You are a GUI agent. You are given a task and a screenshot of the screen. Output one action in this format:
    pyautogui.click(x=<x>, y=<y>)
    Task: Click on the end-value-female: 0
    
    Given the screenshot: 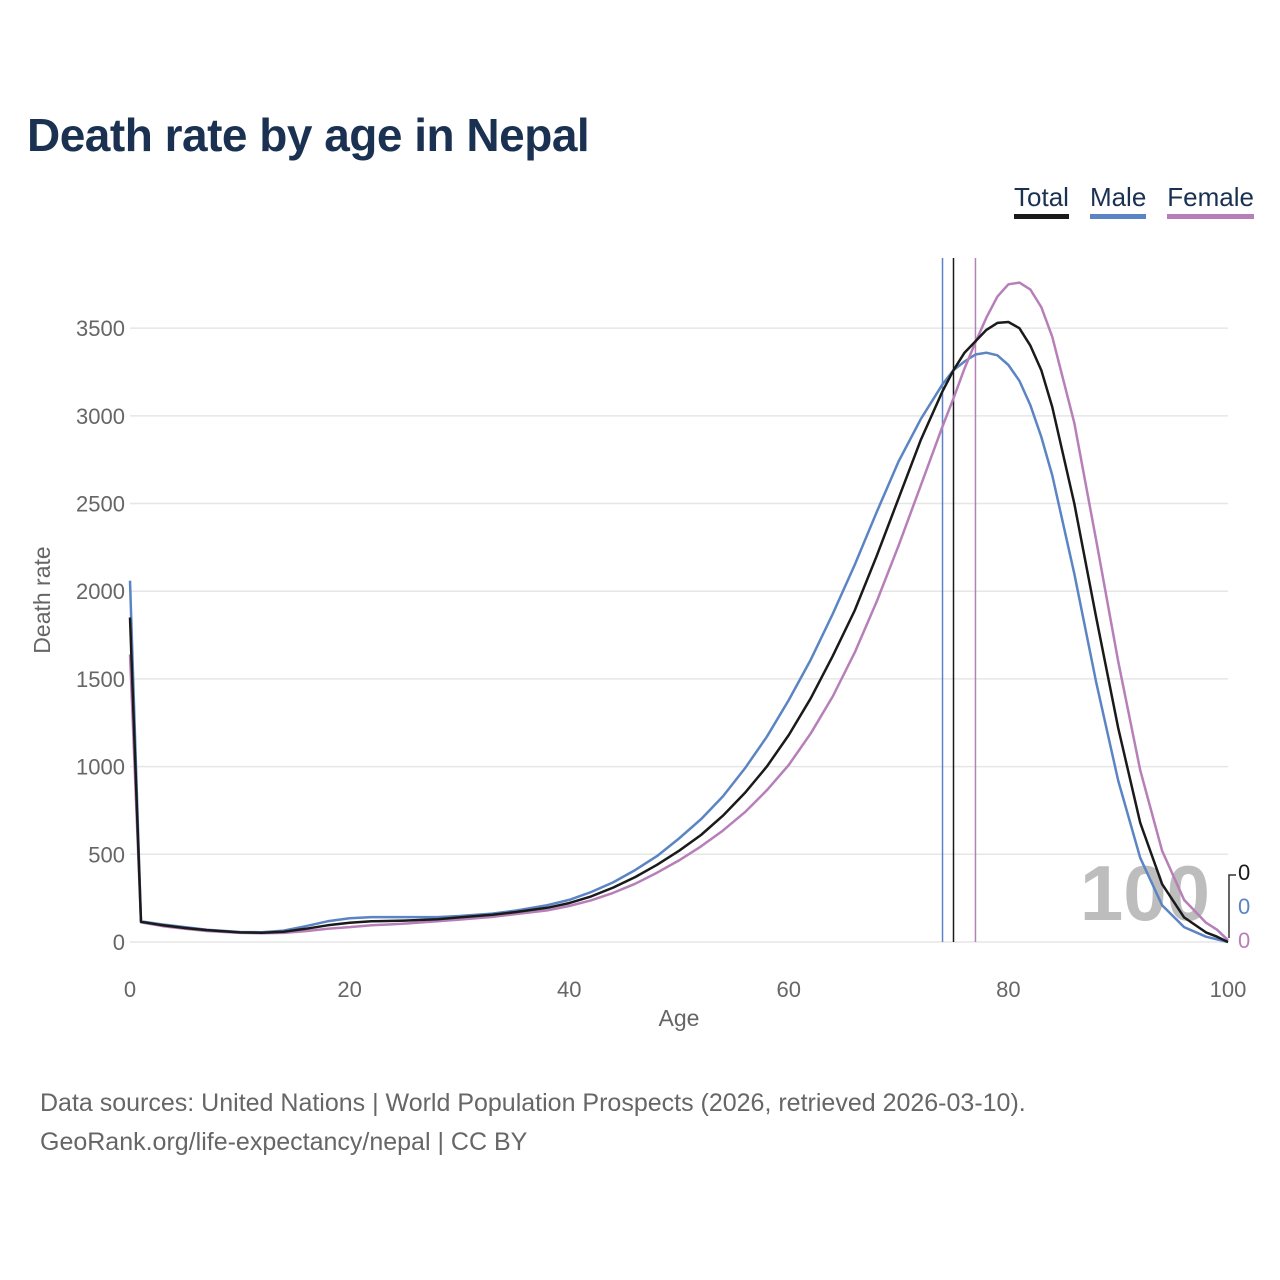 What is the action you would take?
    pyautogui.click(x=1244, y=940)
    